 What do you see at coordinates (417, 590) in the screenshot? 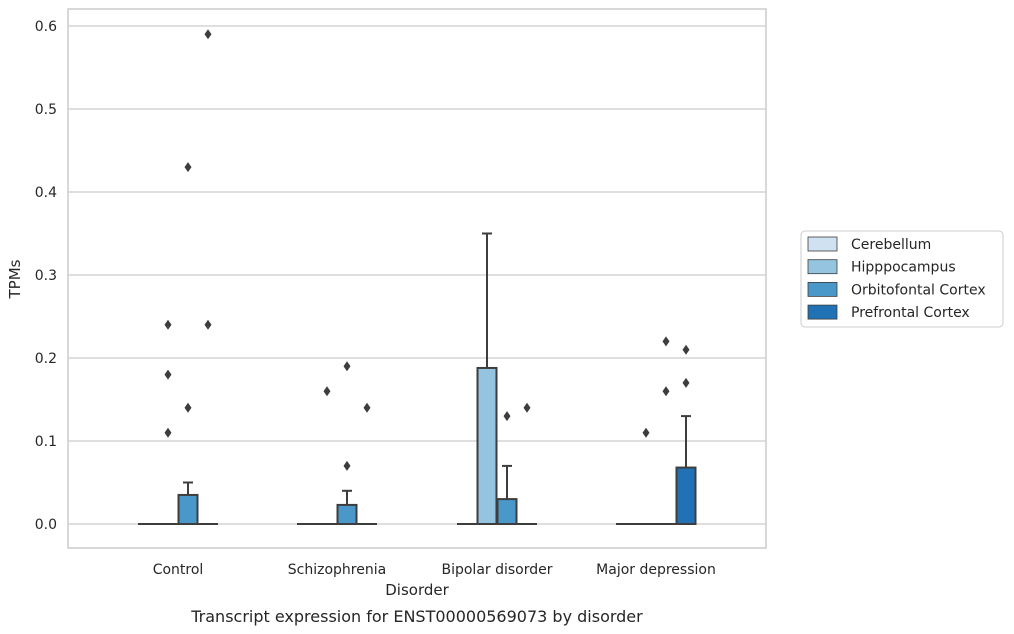
I see `x-axis-label: Disorder` at bounding box center [417, 590].